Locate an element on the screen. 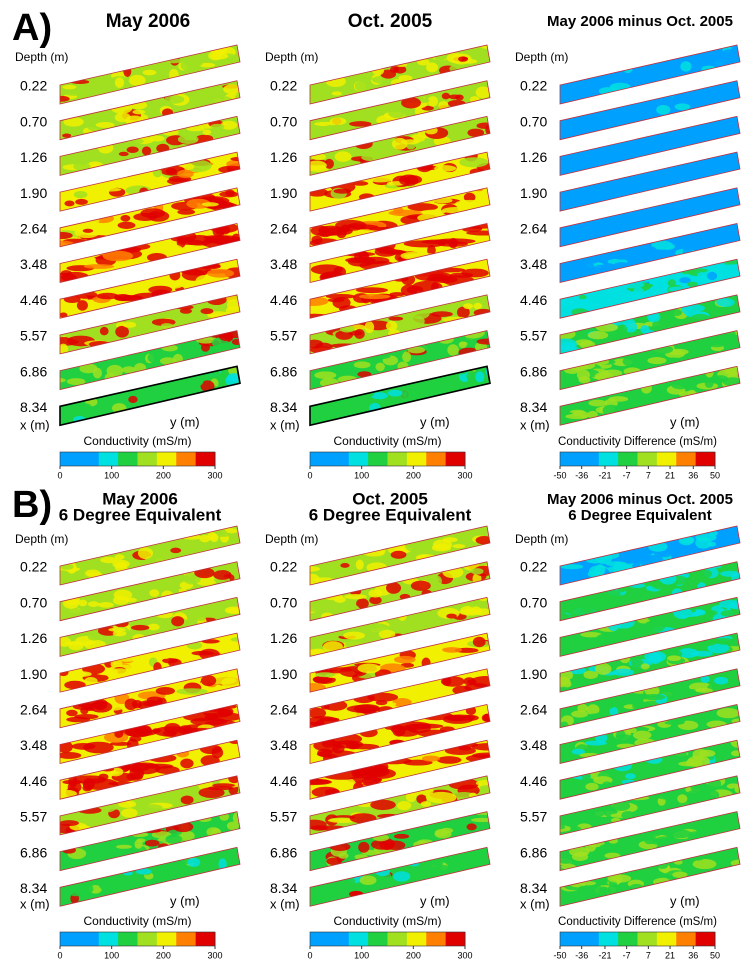 This screenshot has height=965, width=756. colorbar-tick-label: -7 is located at coordinates (627, 475).